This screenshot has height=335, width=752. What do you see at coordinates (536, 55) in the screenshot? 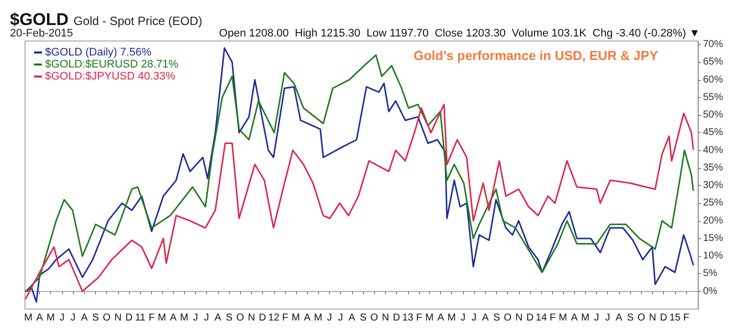
I see `annotation: Gold’s performance in USD, EUR & JPY` at bounding box center [536, 55].